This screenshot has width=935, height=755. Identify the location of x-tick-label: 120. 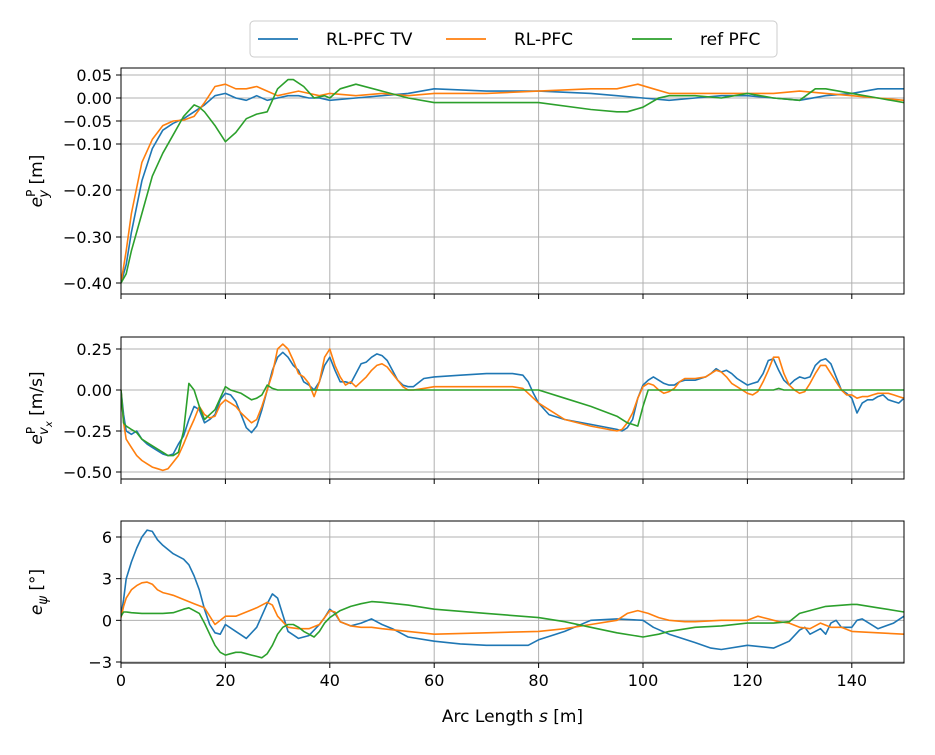
(747, 680).